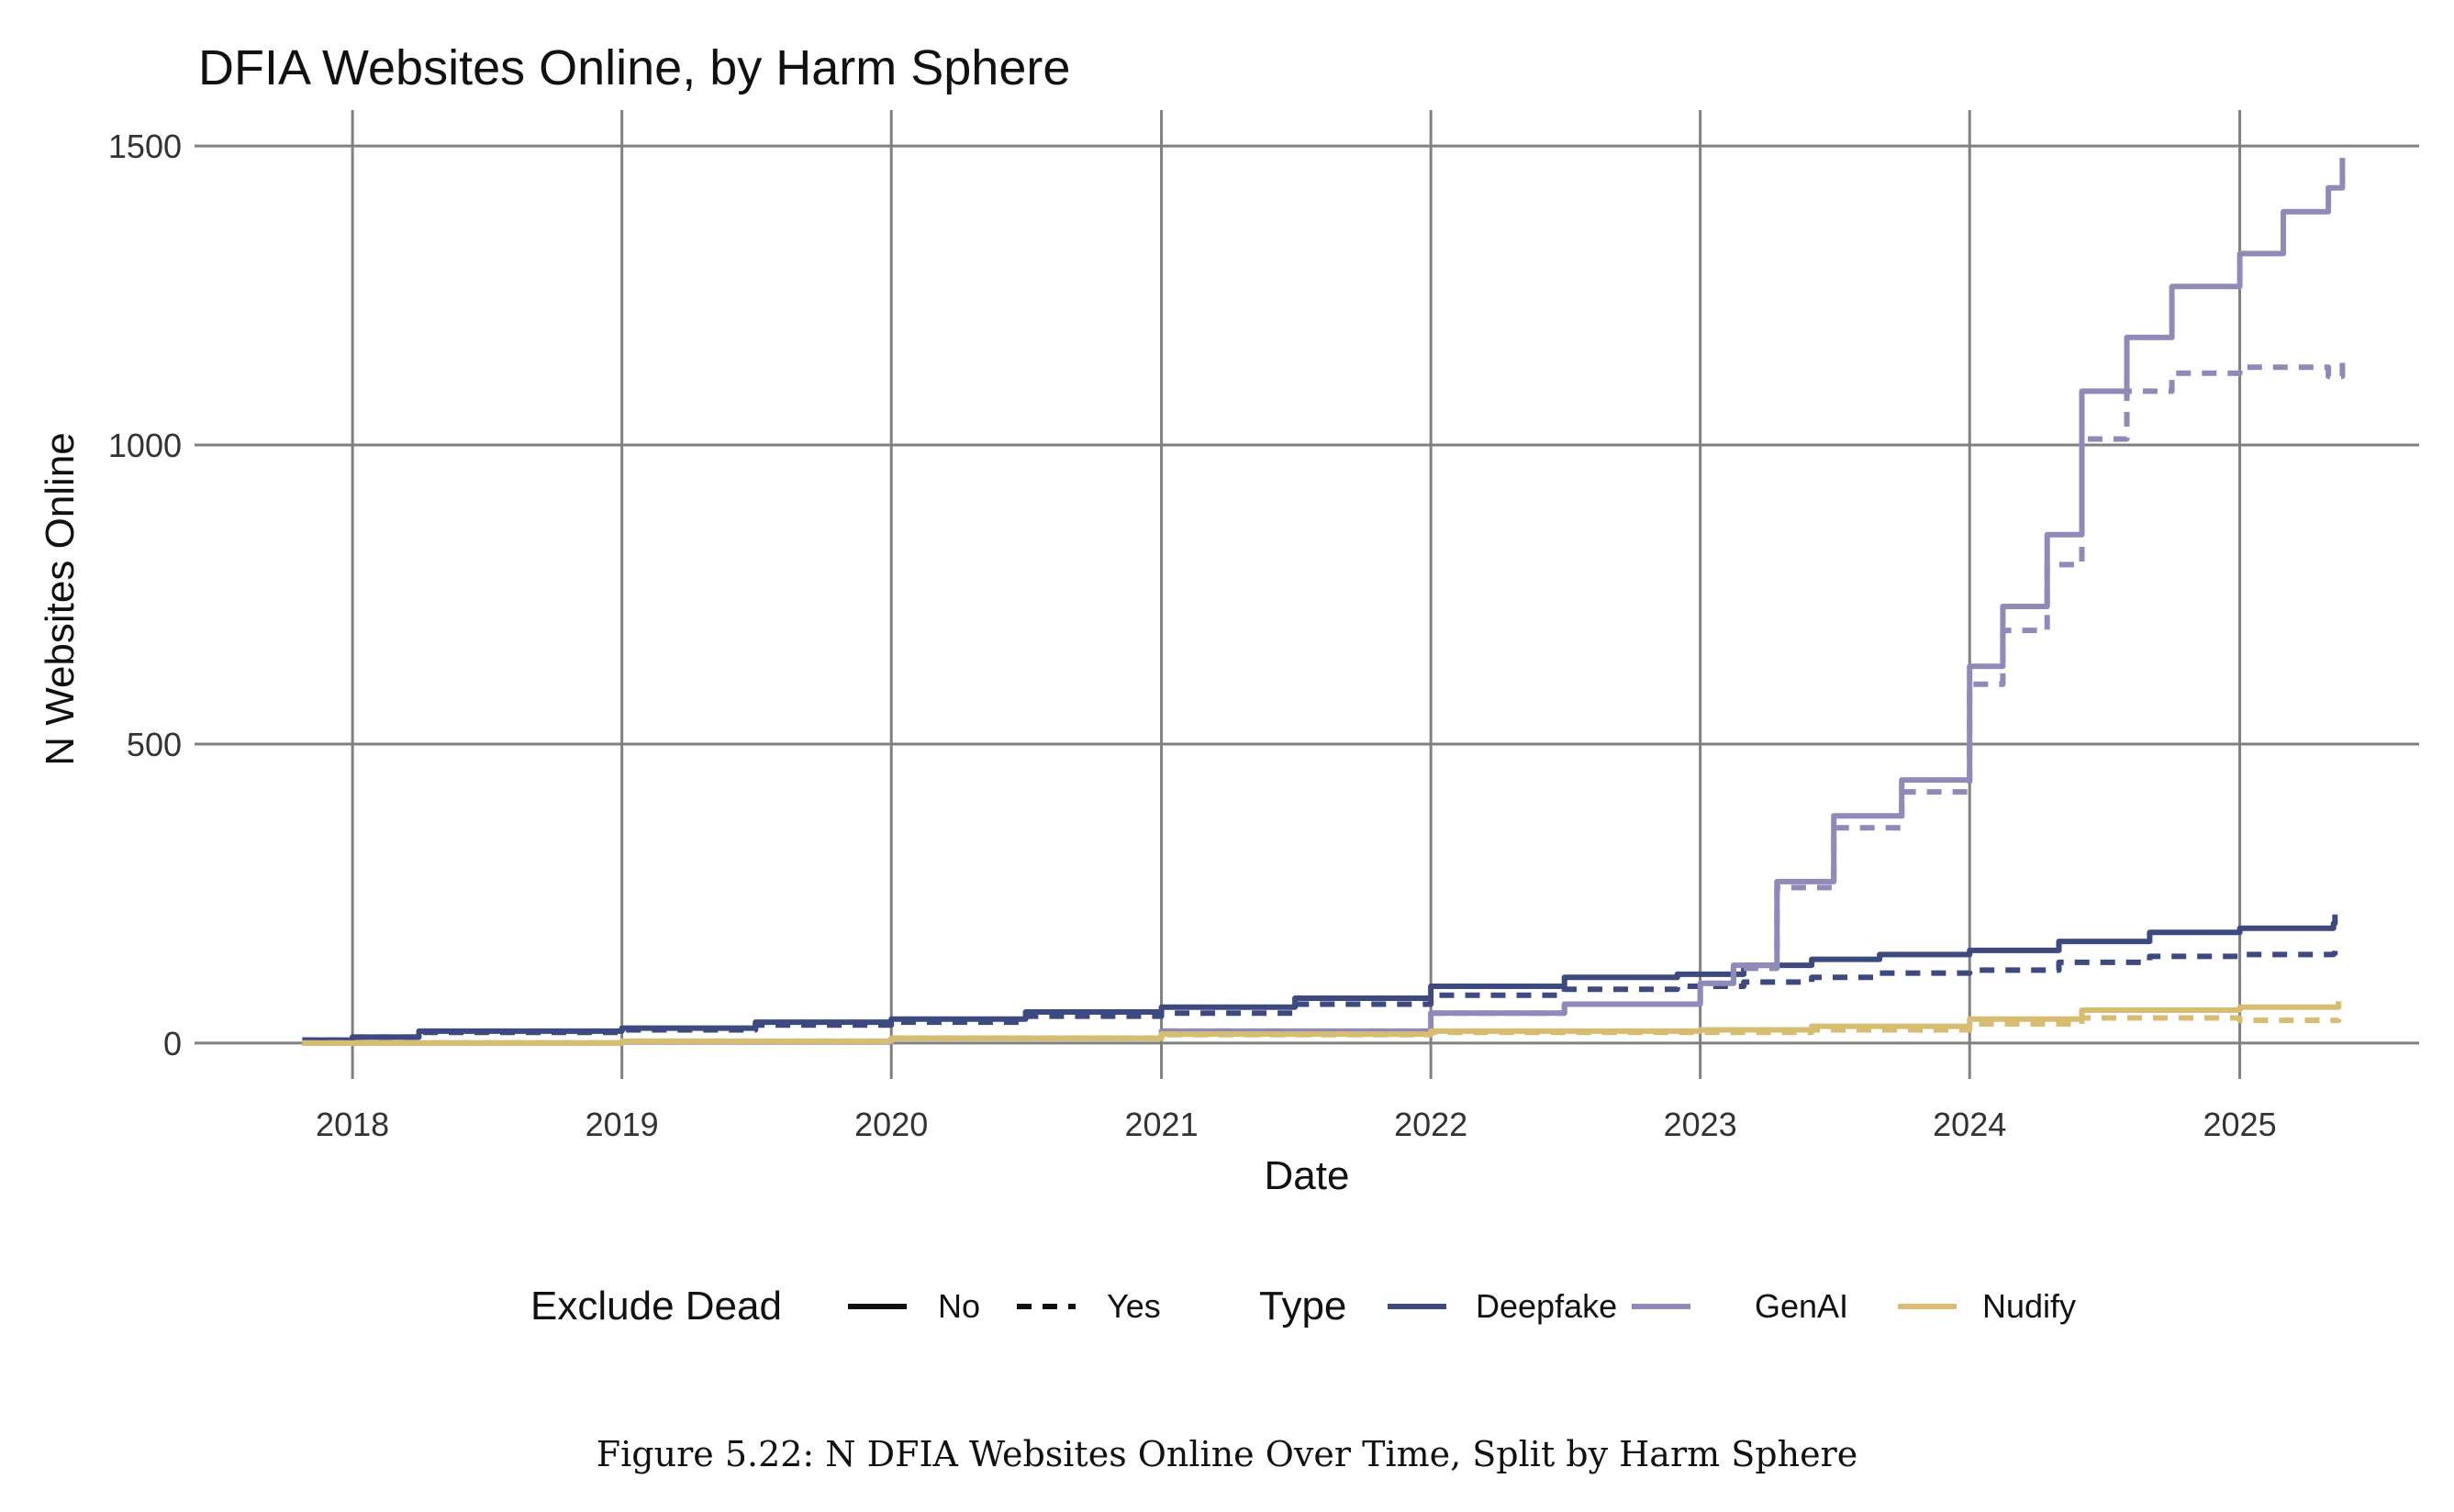  What do you see at coordinates (959, 1306) in the screenshot?
I see `legend-label-no: No` at bounding box center [959, 1306].